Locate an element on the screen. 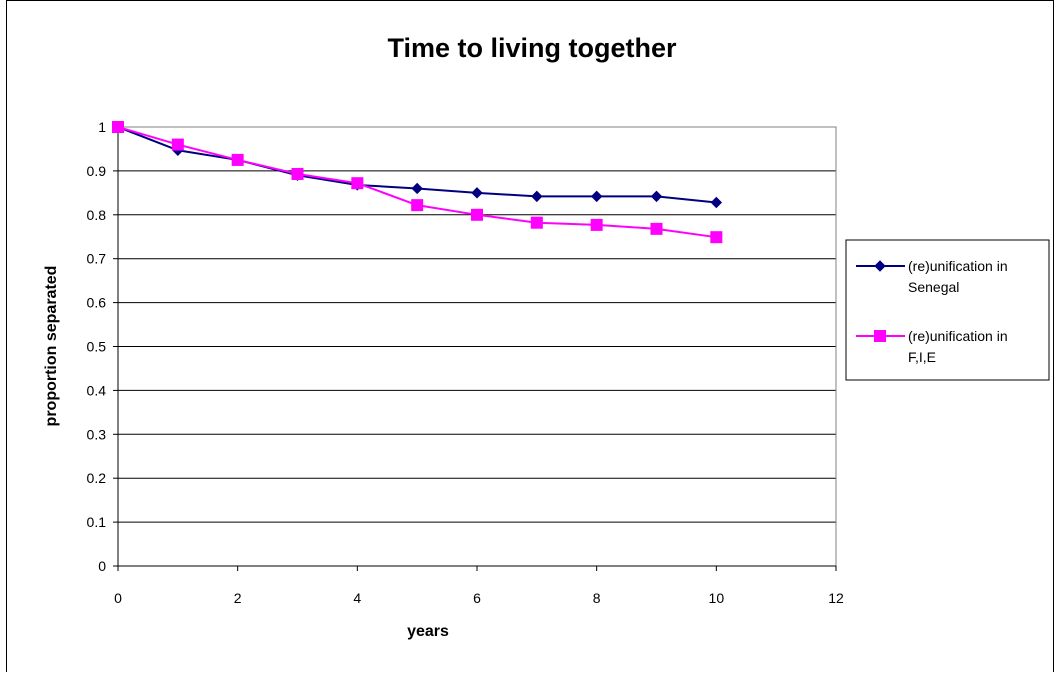  y-tick-label: 0.5 is located at coordinates (97, 347).